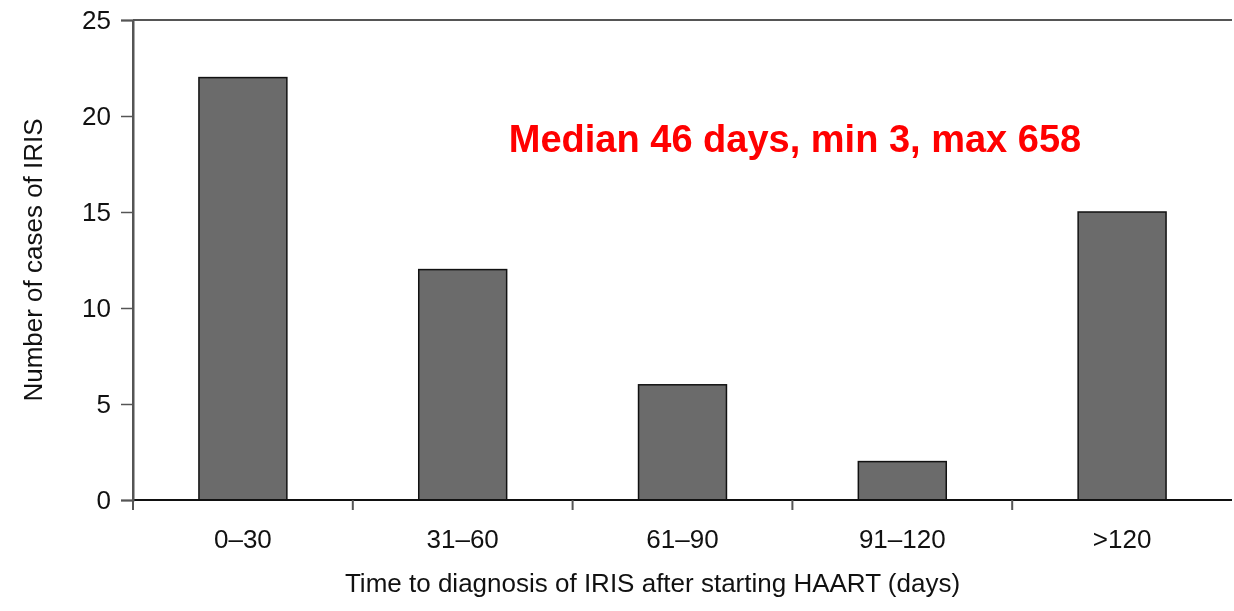 The width and height of the screenshot is (1234, 611). Describe the element at coordinates (103, 499) in the screenshot. I see `y-tick-label: 0` at that location.